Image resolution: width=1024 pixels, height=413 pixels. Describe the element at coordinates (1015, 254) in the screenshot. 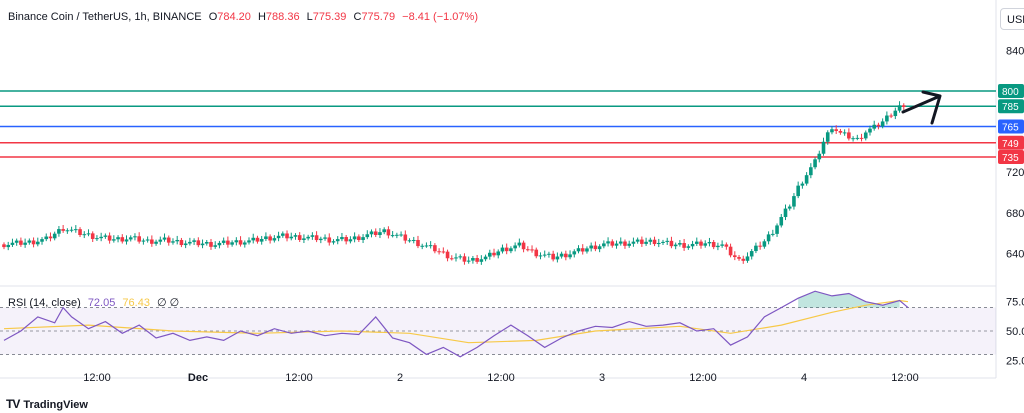

I see `y-tick-label: 640` at that location.